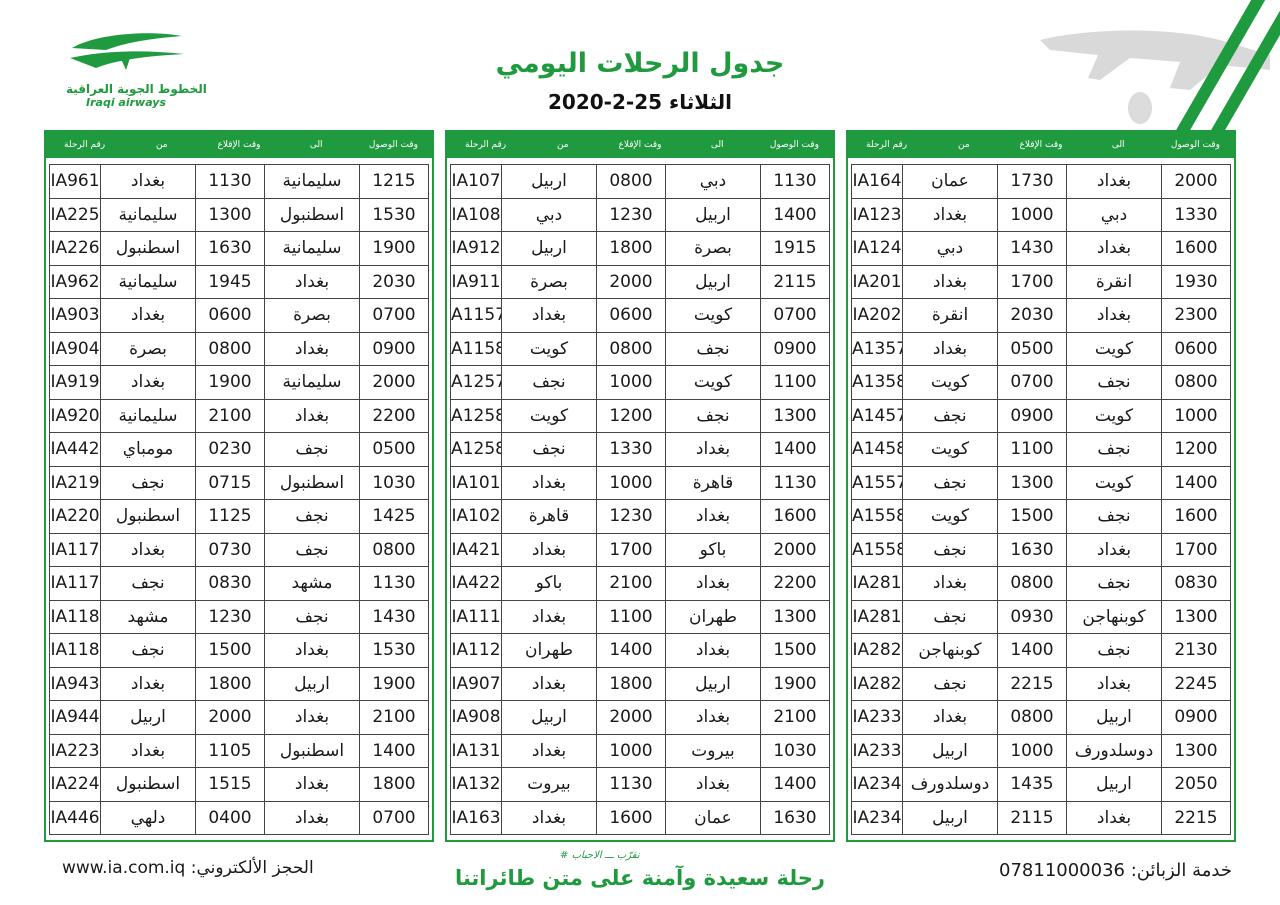  Describe the element at coordinates (1041, 349) in the screenshot. I see `table-row: 0600كويت0500بغدادIA1357` at that location.